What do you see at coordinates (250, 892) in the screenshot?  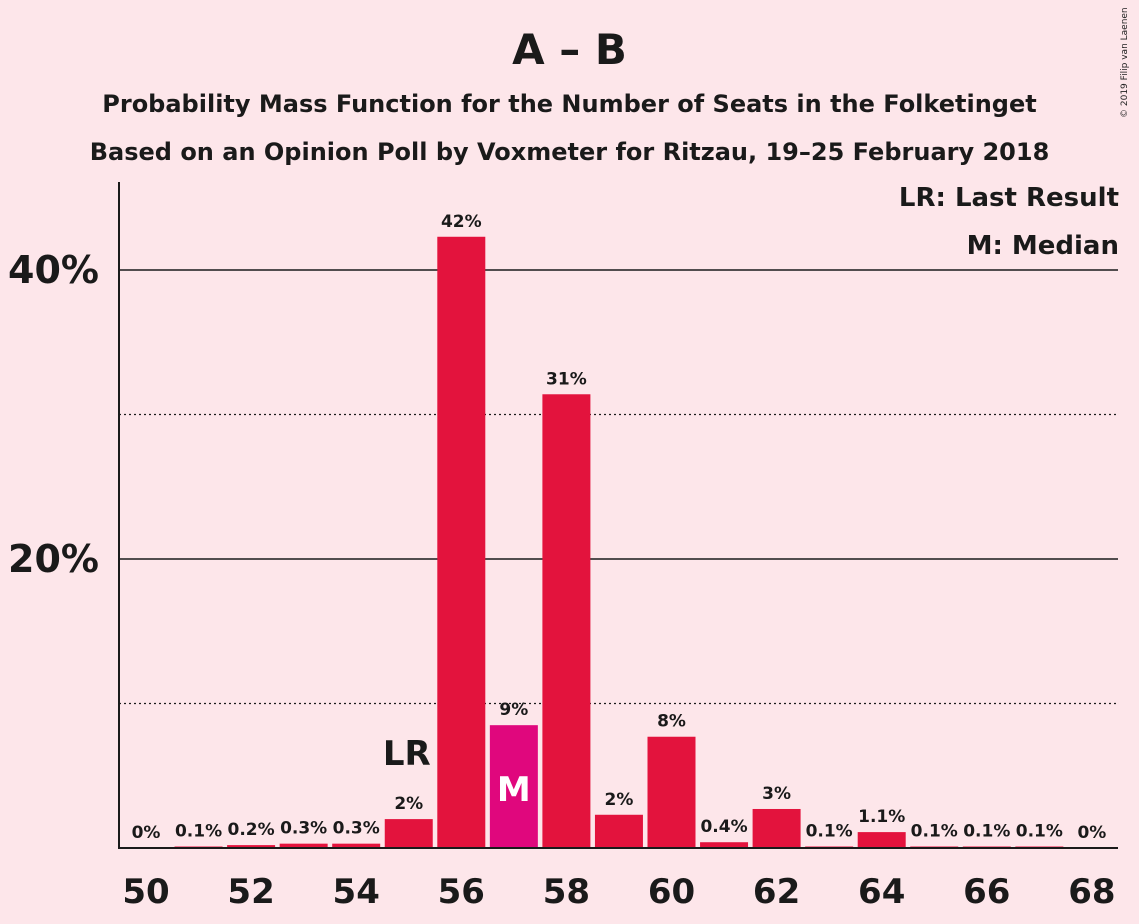 I see `x-tick-label: 52` at bounding box center [250, 892].